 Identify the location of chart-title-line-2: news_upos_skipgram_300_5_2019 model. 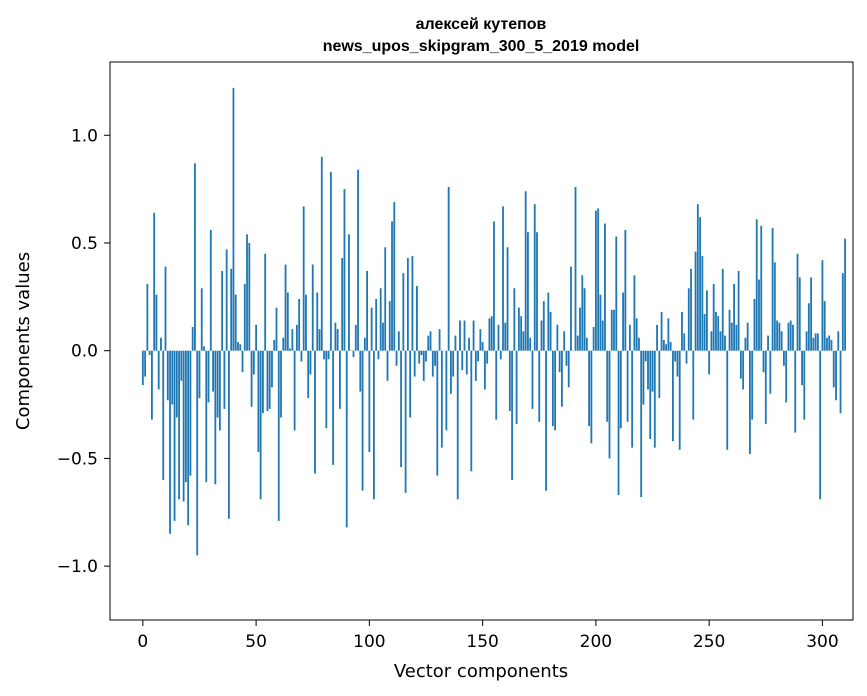
(481, 46).